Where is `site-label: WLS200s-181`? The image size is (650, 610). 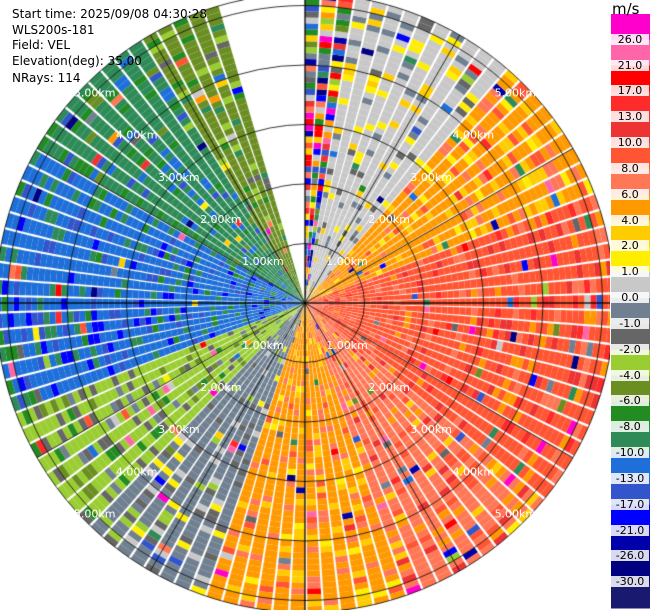
site-label: WLS200s-181 is located at coordinates (53, 30).